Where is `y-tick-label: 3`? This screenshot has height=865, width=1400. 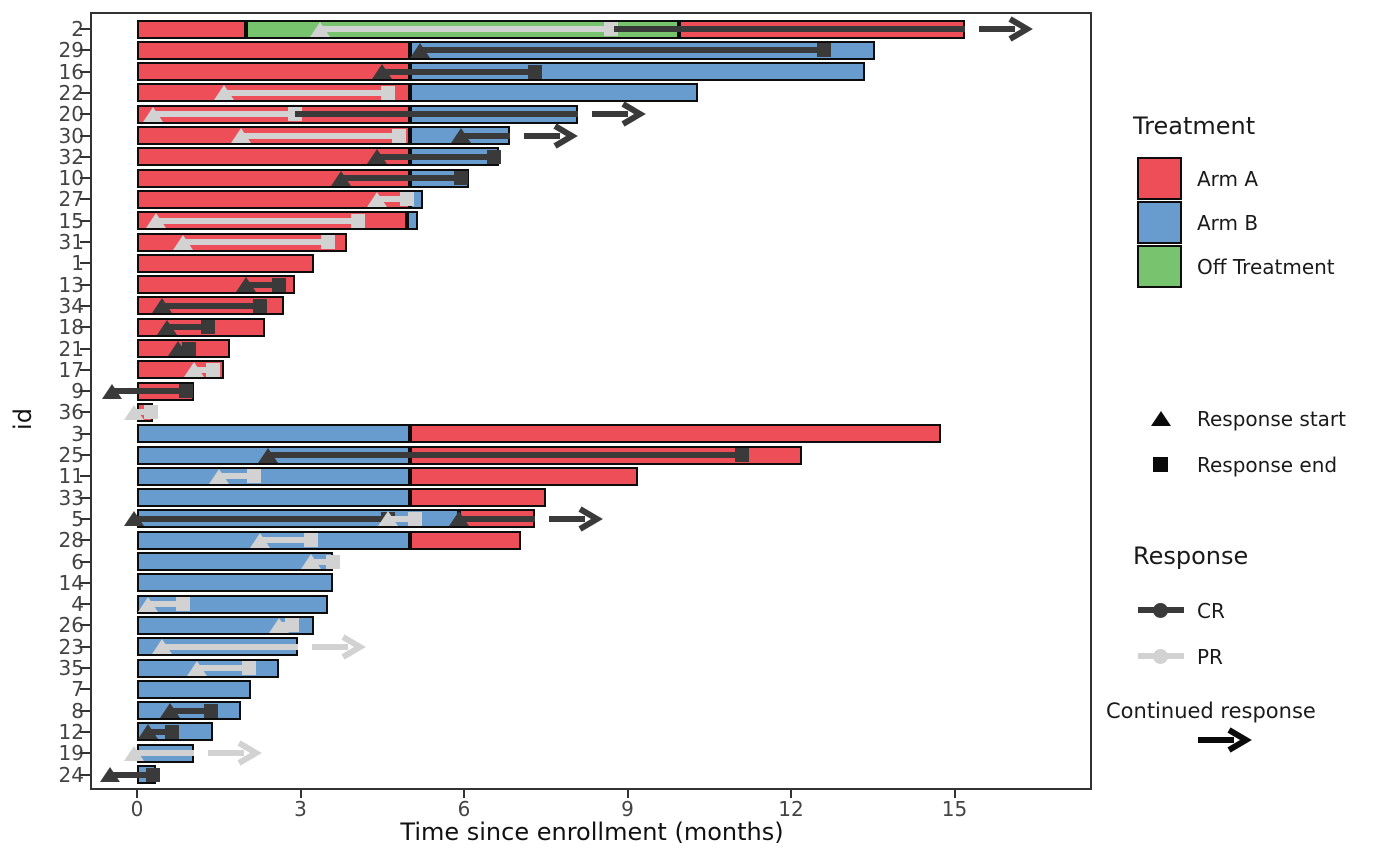
y-tick-label: 3 is located at coordinates (77, 433).